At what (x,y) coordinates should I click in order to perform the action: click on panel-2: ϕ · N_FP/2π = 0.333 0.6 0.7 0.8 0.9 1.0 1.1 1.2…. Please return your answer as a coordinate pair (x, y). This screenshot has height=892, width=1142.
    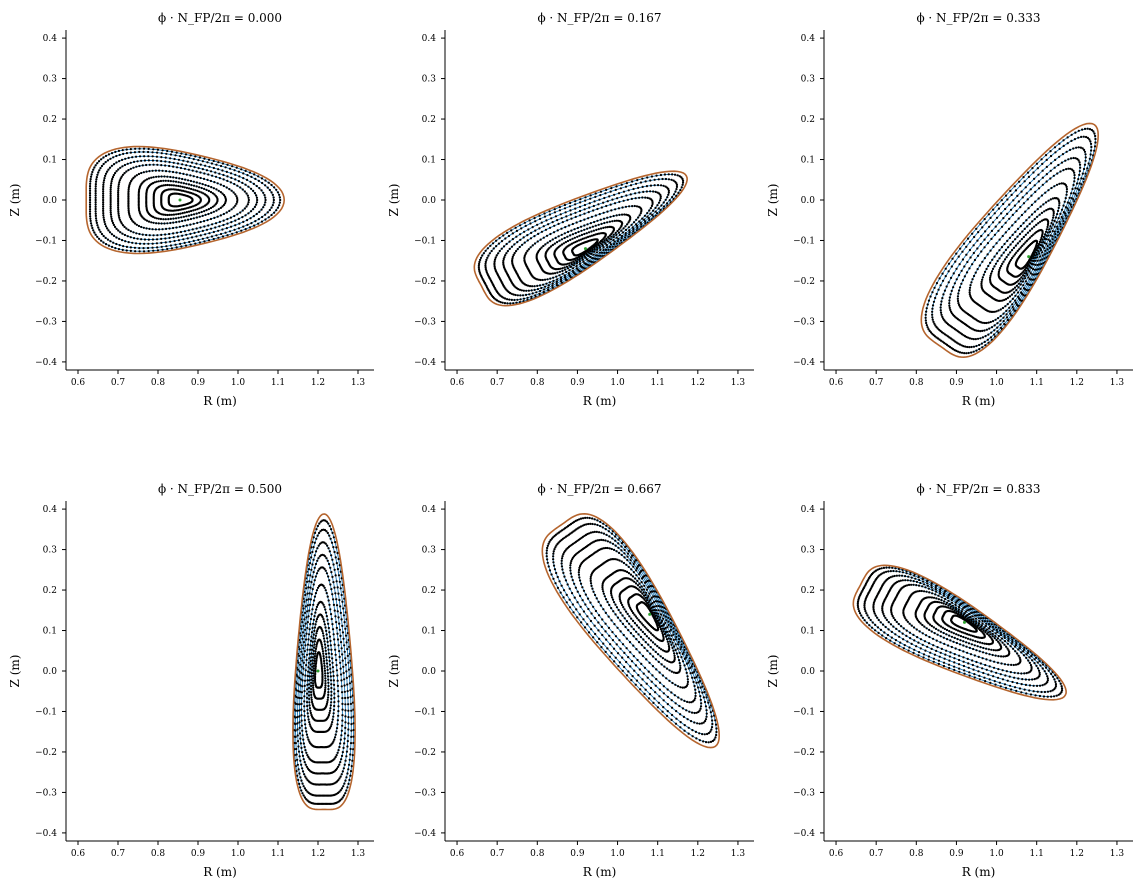
    Looking at the image, I should click on (949, 209).